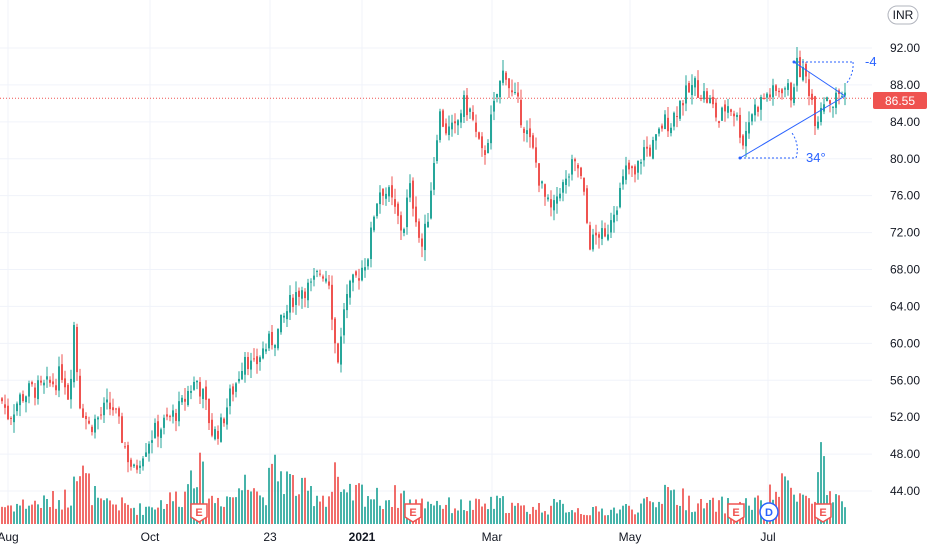  I want to click on volume-bars, so click(423, 483).